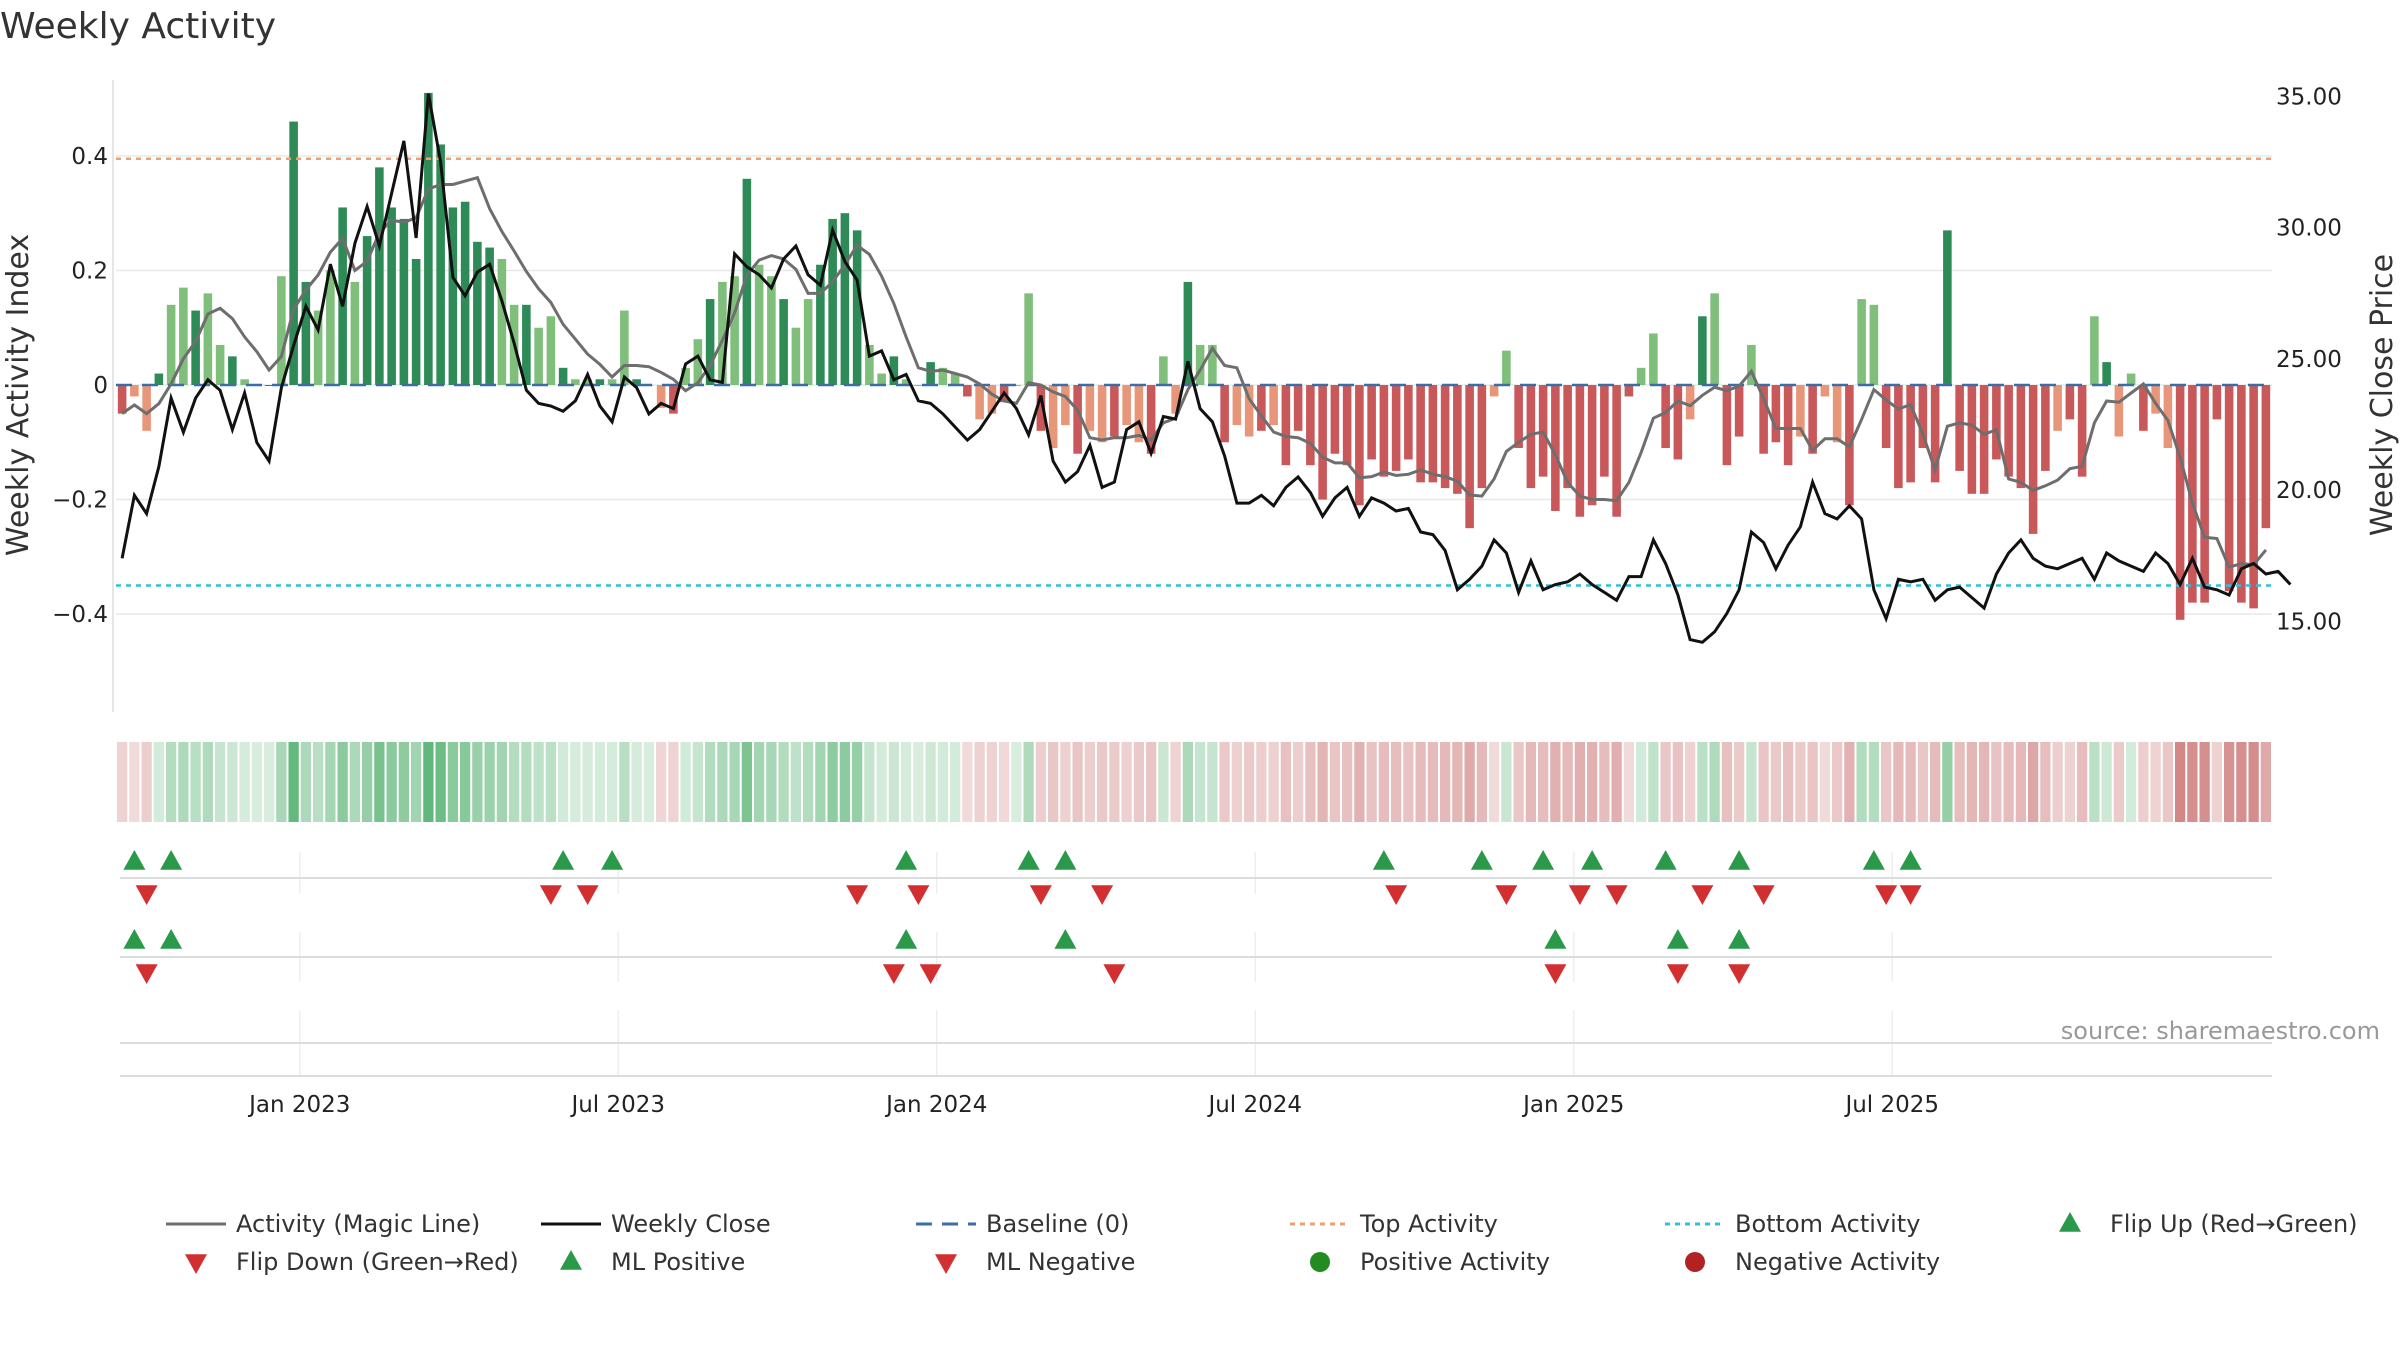 The width and height of the screenshot is (2400, 1350). I want to click on x-tick-label: Jul 2024, so click(1254, 1105).